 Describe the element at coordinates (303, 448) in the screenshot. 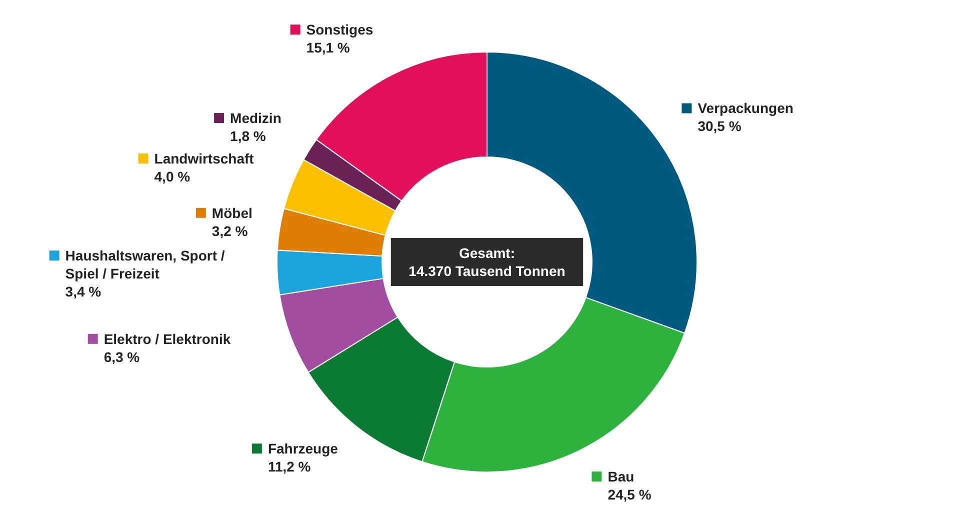

I see `legend-label: Fahrzeuge` at that location.